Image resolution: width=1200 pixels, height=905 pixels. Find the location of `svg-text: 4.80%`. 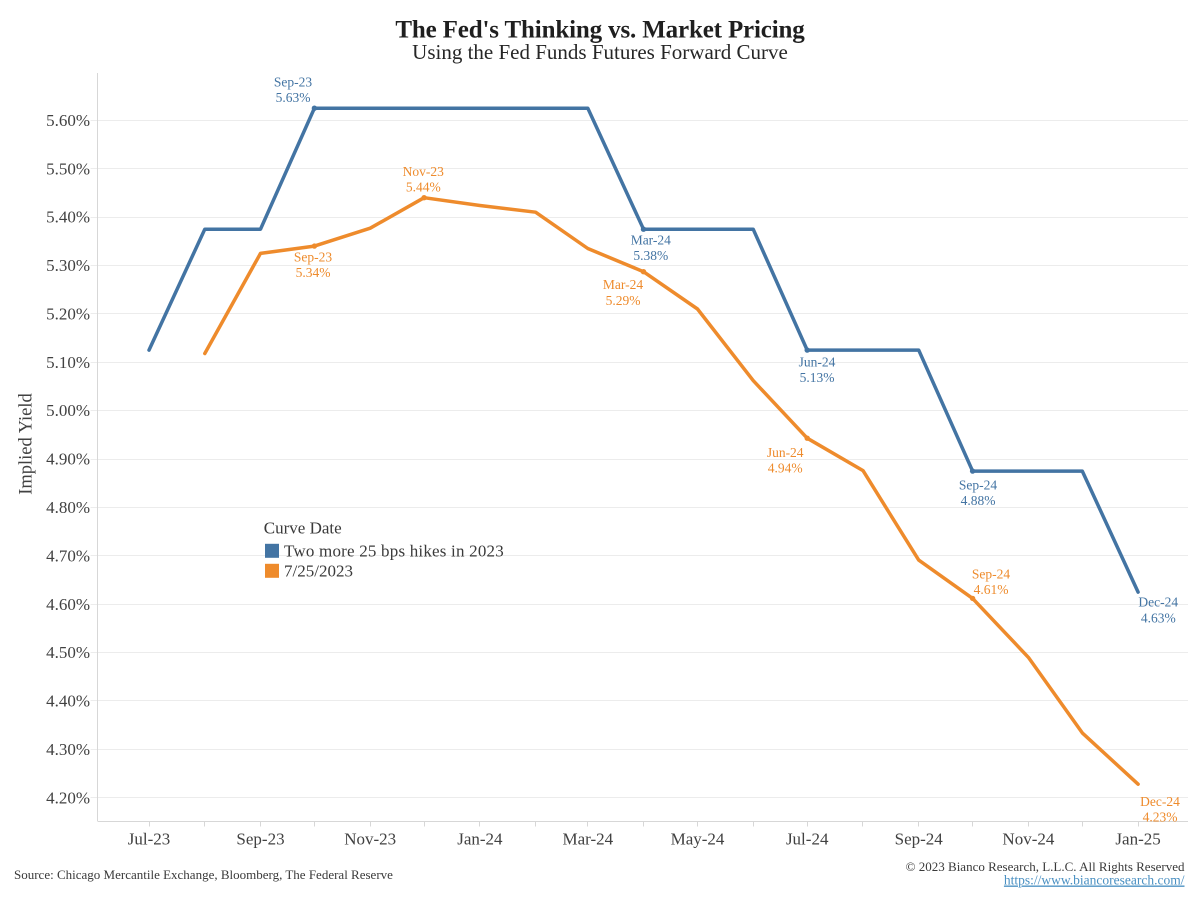

svg-text: 4.80% is located at coordinates (68, 507).